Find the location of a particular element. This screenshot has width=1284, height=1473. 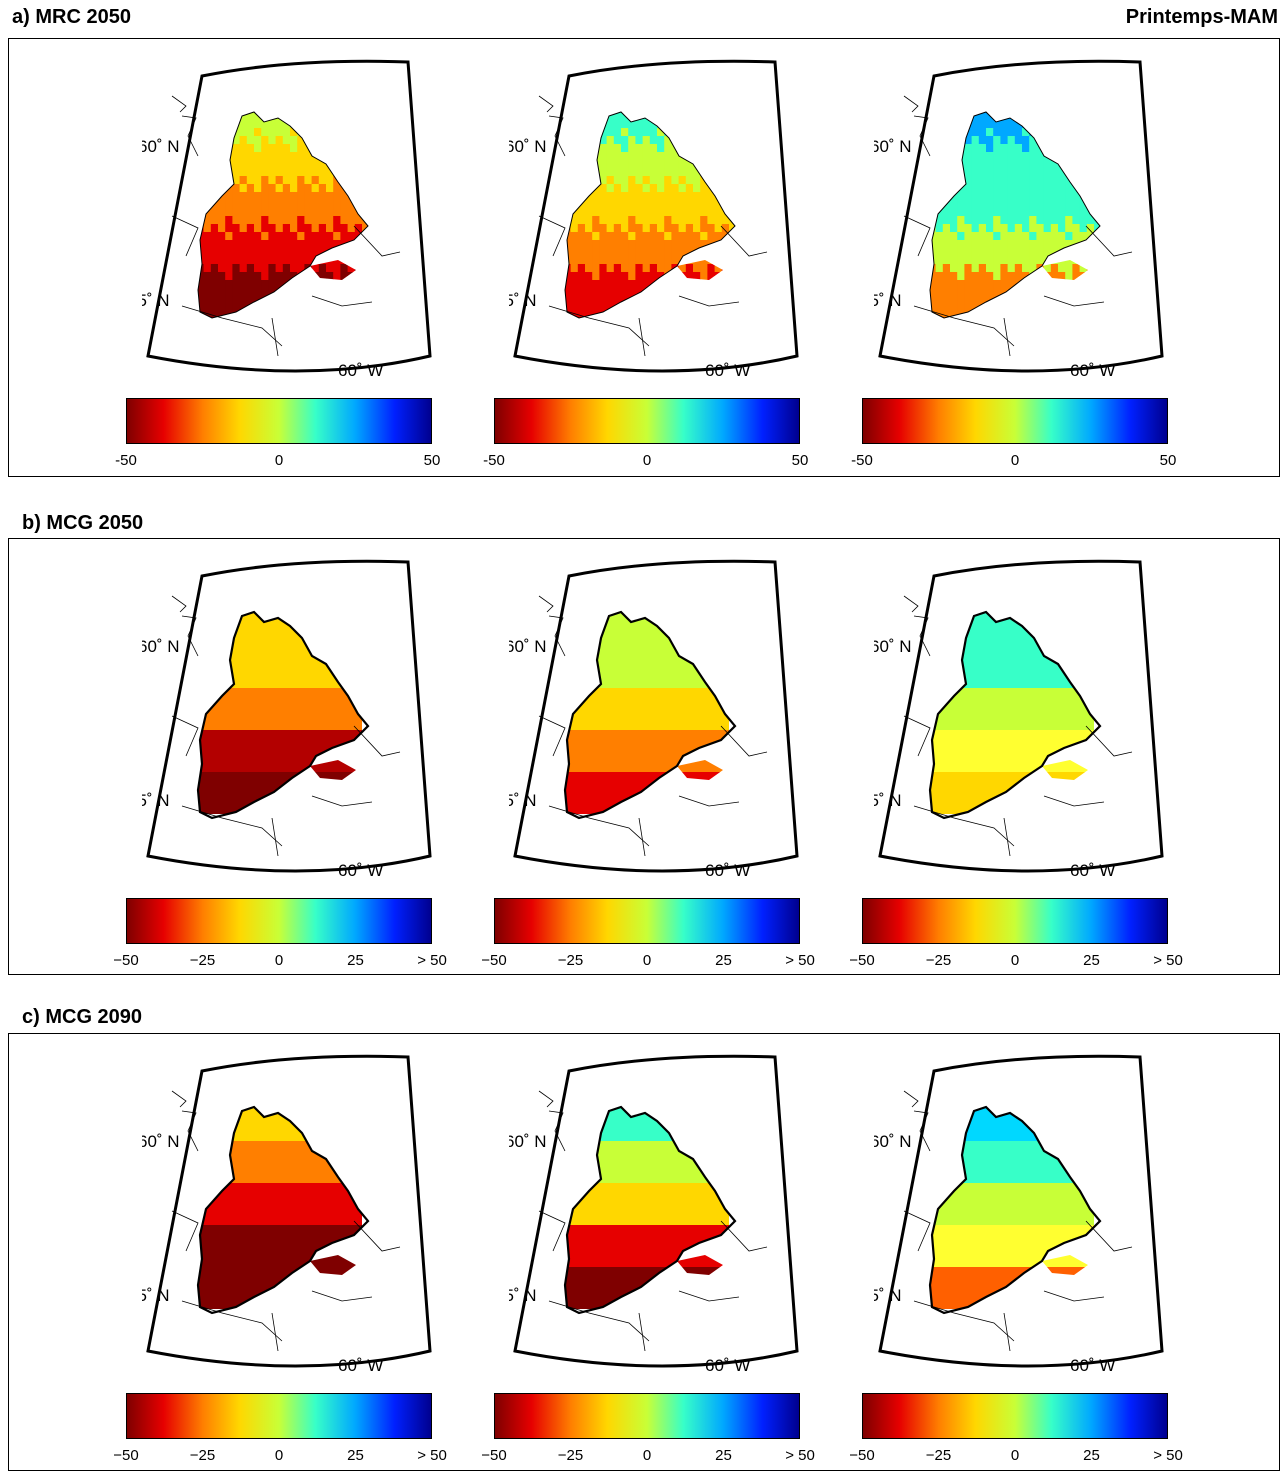

map-b-2: 60˚ N 45˚ N 60˚ W is located at coordinates (654, 719).